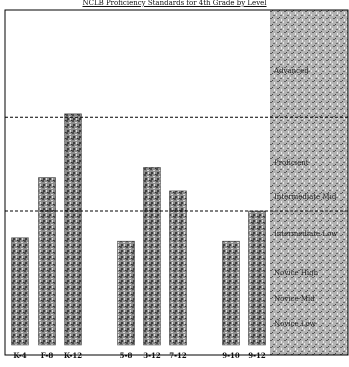 The image size is (349, 367). I want to click on x-tick-label-9-10: 9-10, so click(231, 355).